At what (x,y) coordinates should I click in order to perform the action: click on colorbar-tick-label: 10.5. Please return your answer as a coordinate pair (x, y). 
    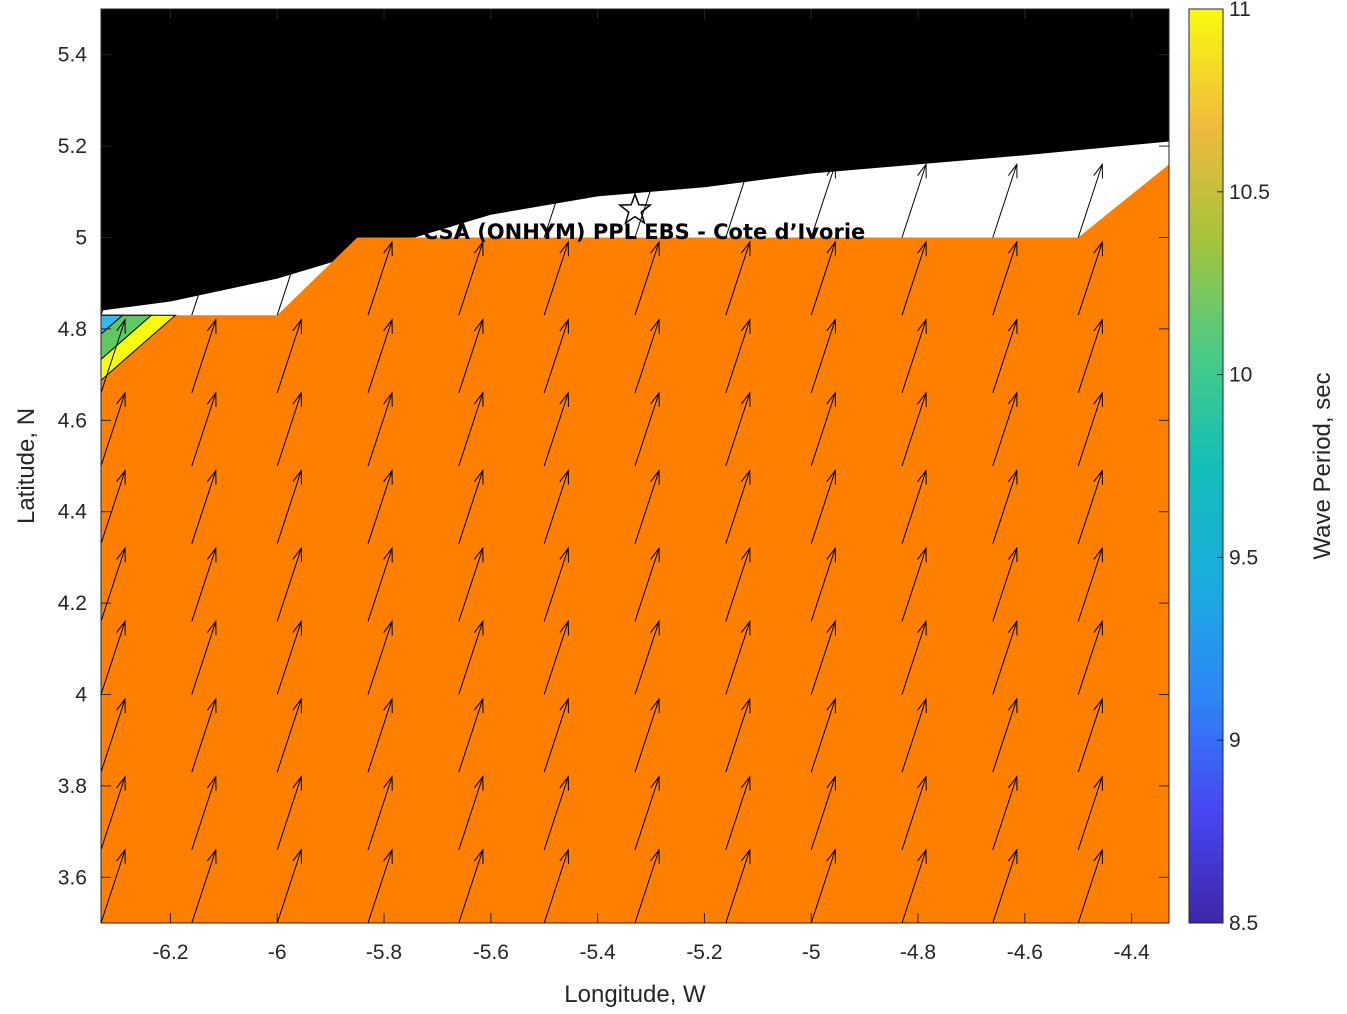
    Looking at the image, I should click on (1249, 192).